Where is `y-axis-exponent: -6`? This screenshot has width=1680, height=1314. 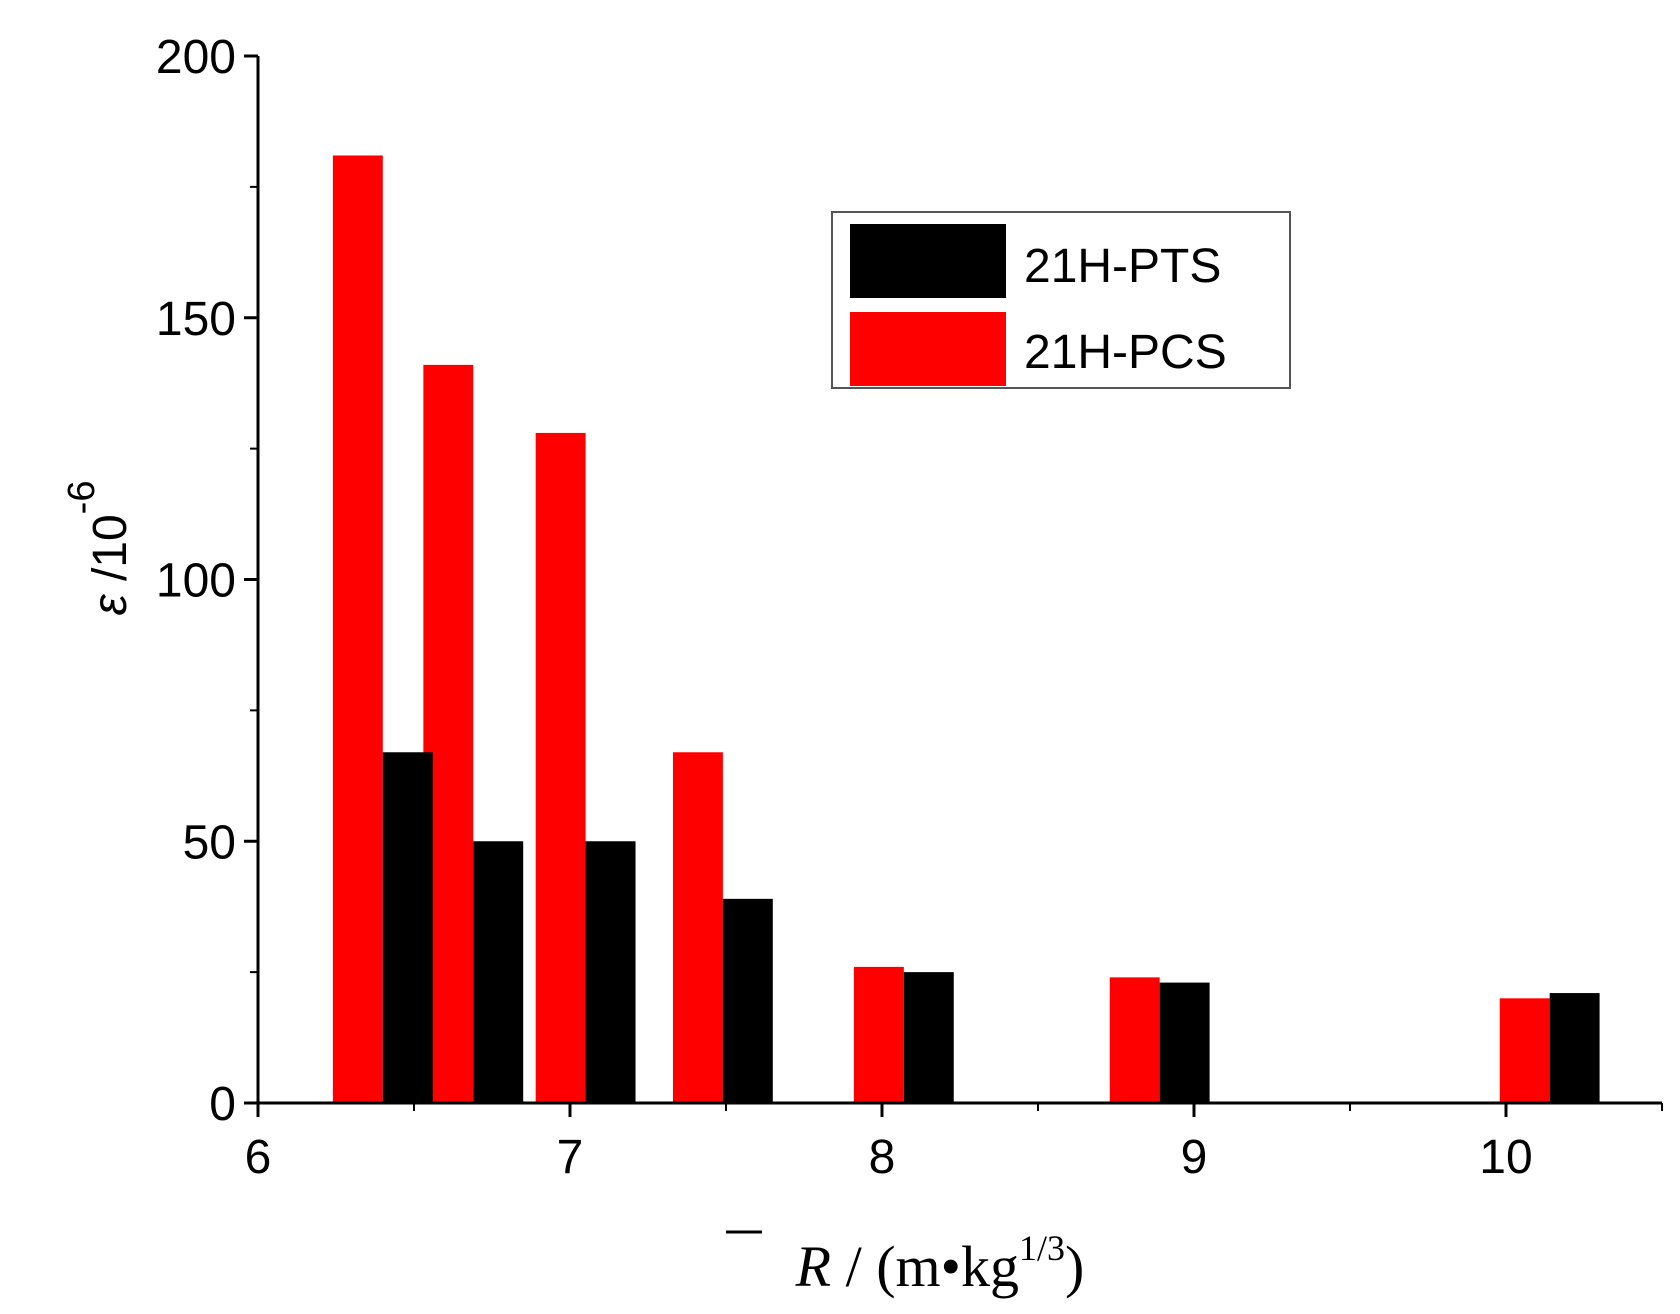
y-axis-exponent: -6 is located at coordinates (82, 498).